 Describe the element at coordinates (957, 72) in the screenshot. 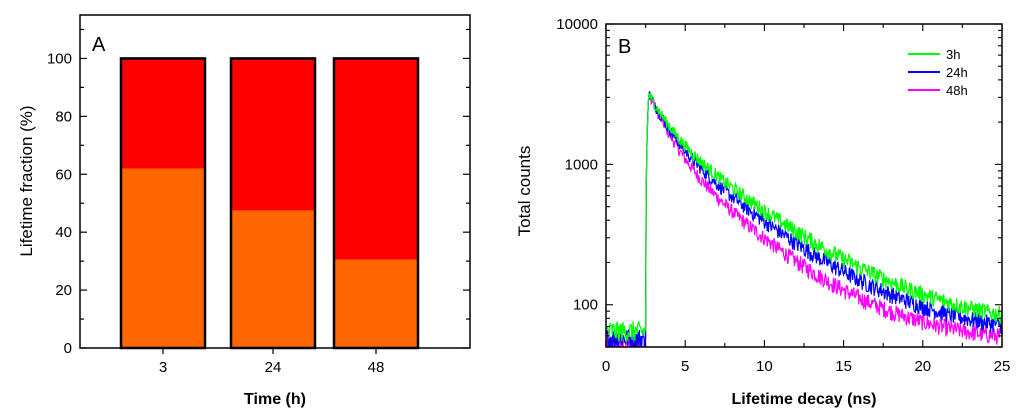

I see `legend-label-24h: 24h` at that location.